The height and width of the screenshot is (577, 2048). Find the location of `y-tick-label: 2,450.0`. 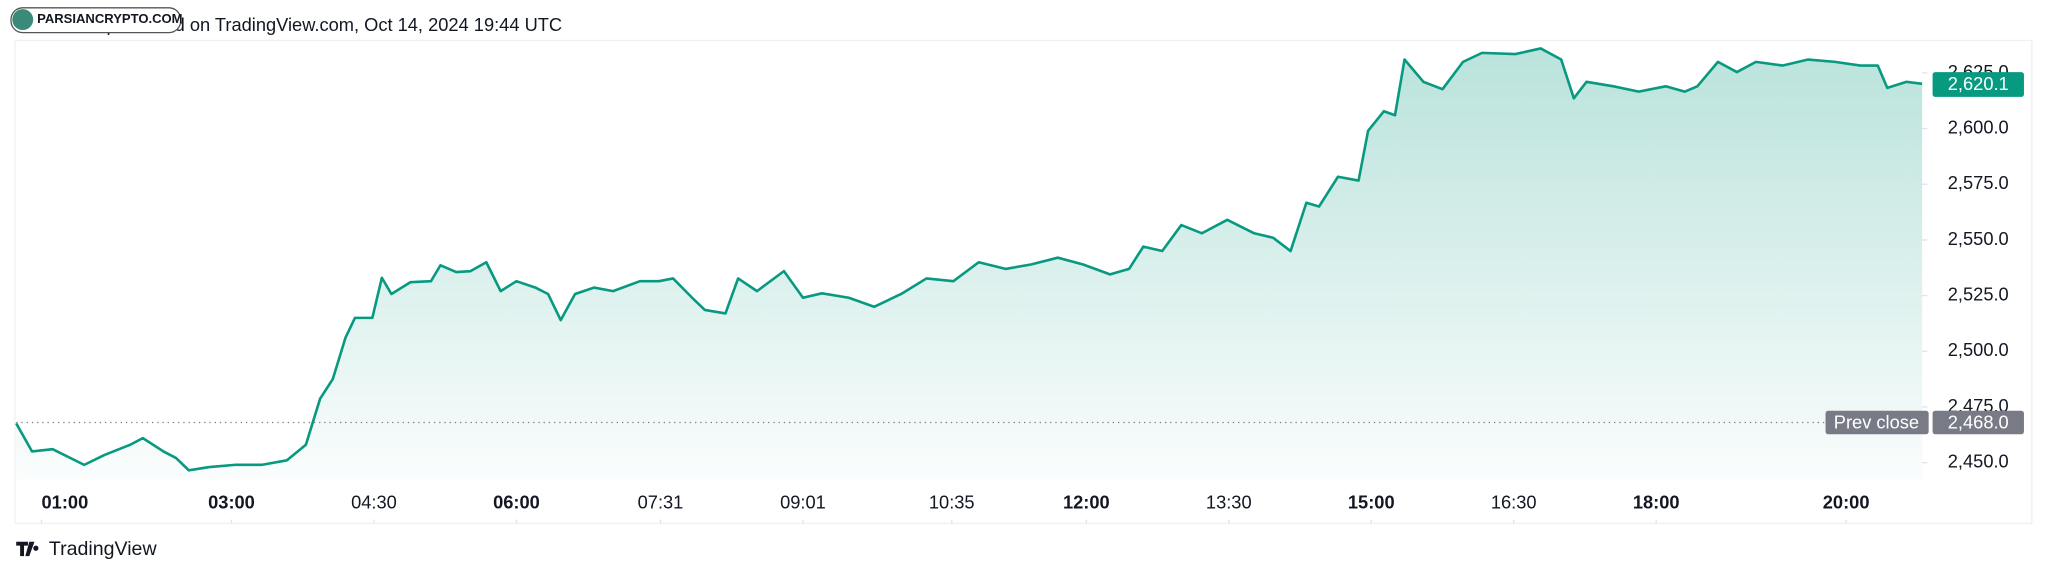

y-tick-label: 2,450.0 is located at coordinates (1978, 460).